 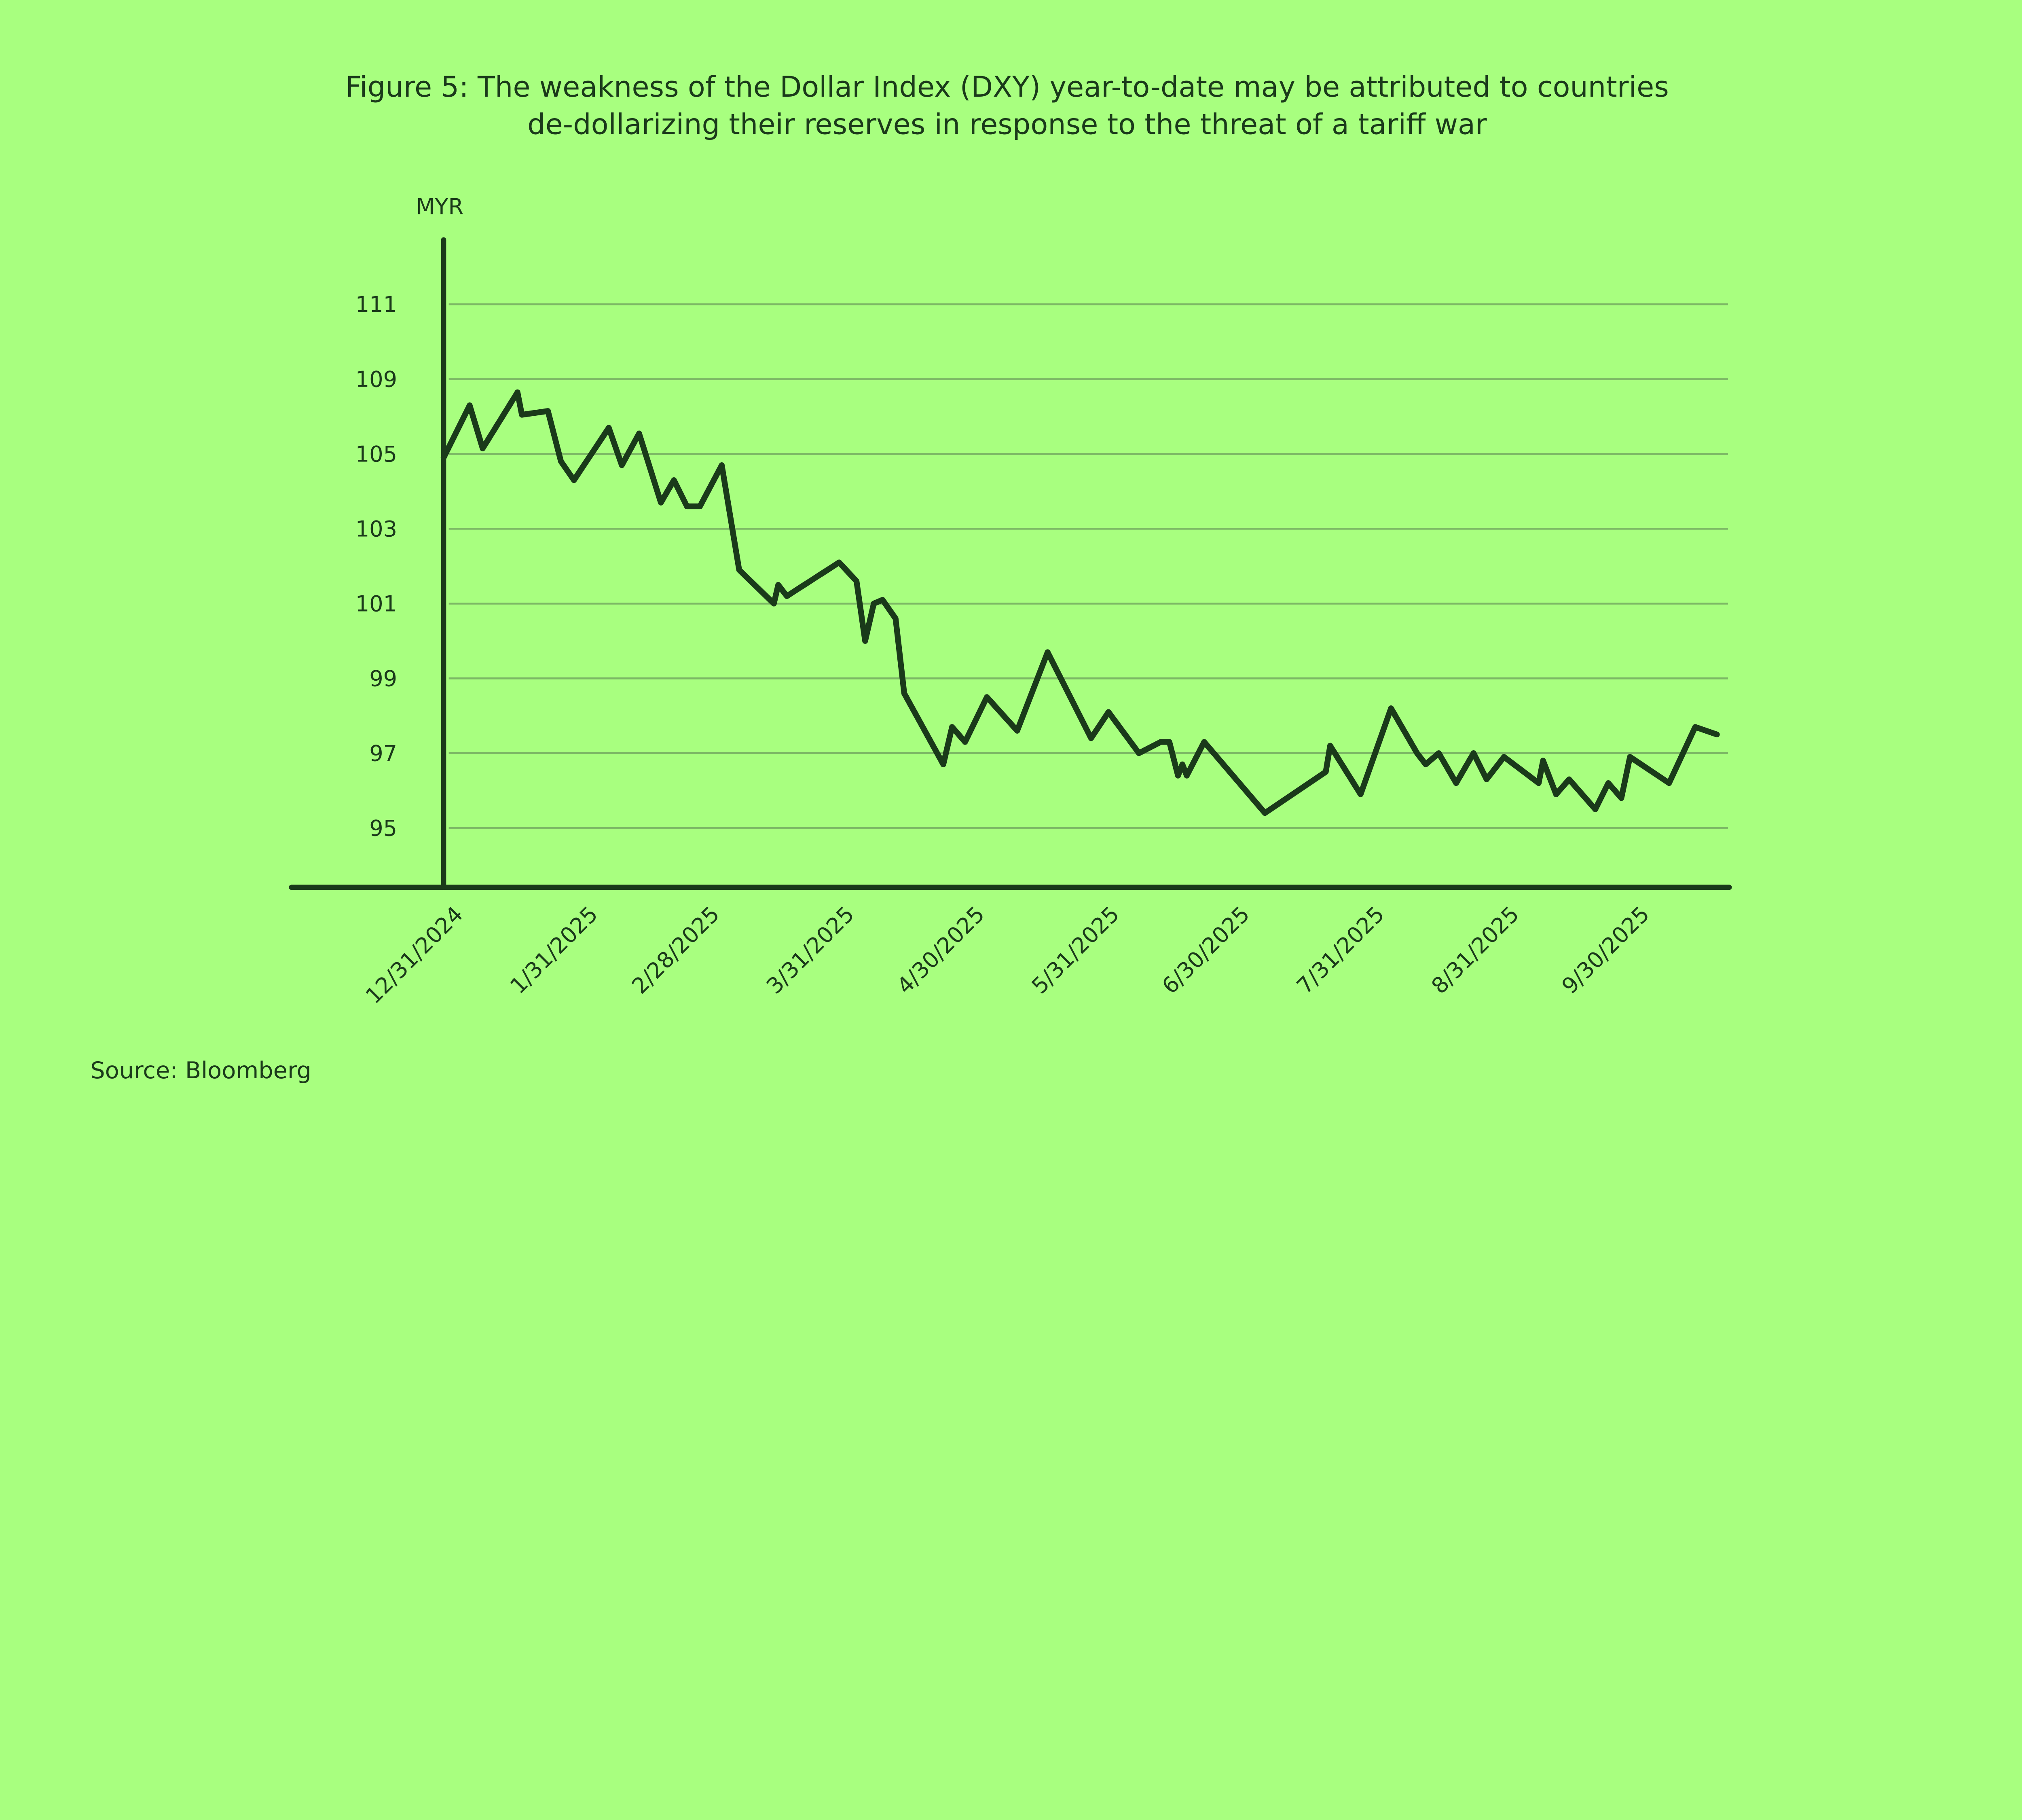 I want to click on y-tick-label: 95, so click(x=383, y=828).